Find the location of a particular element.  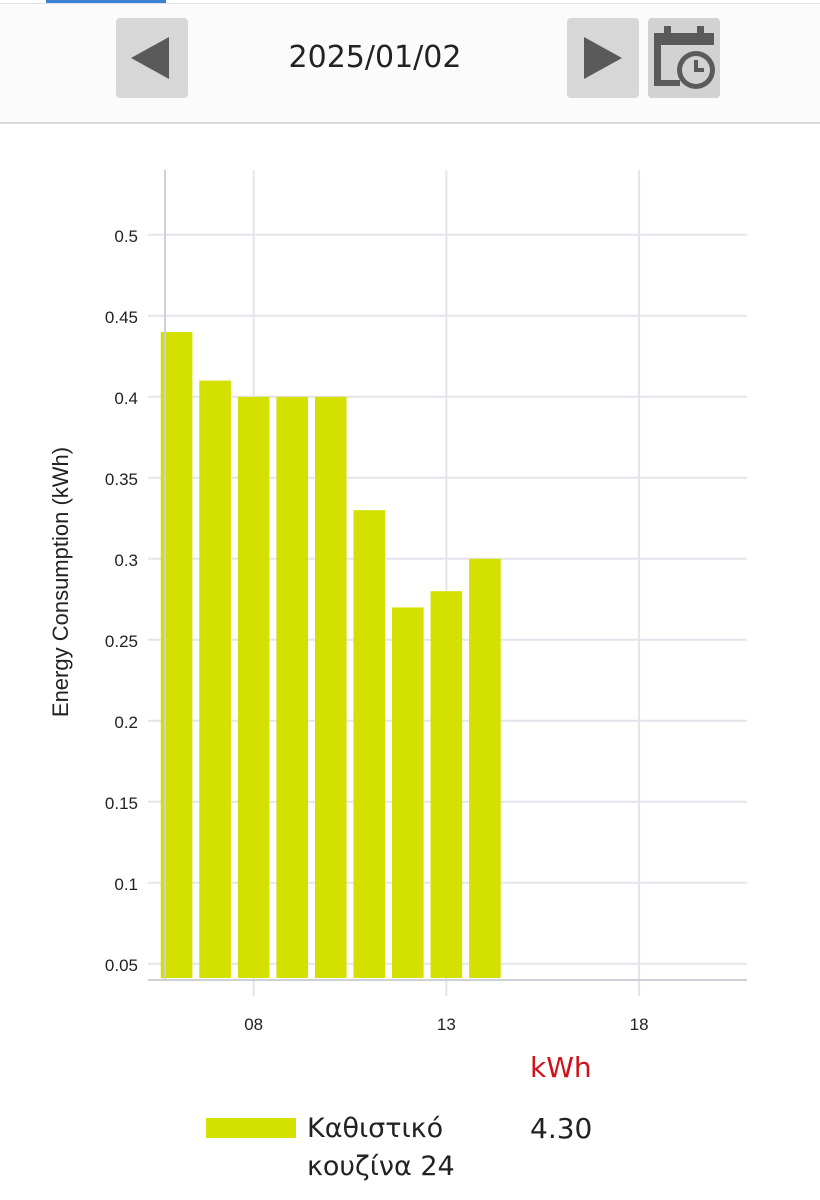

y-tick-label: 0.35 is located at coordinates (121, 479).